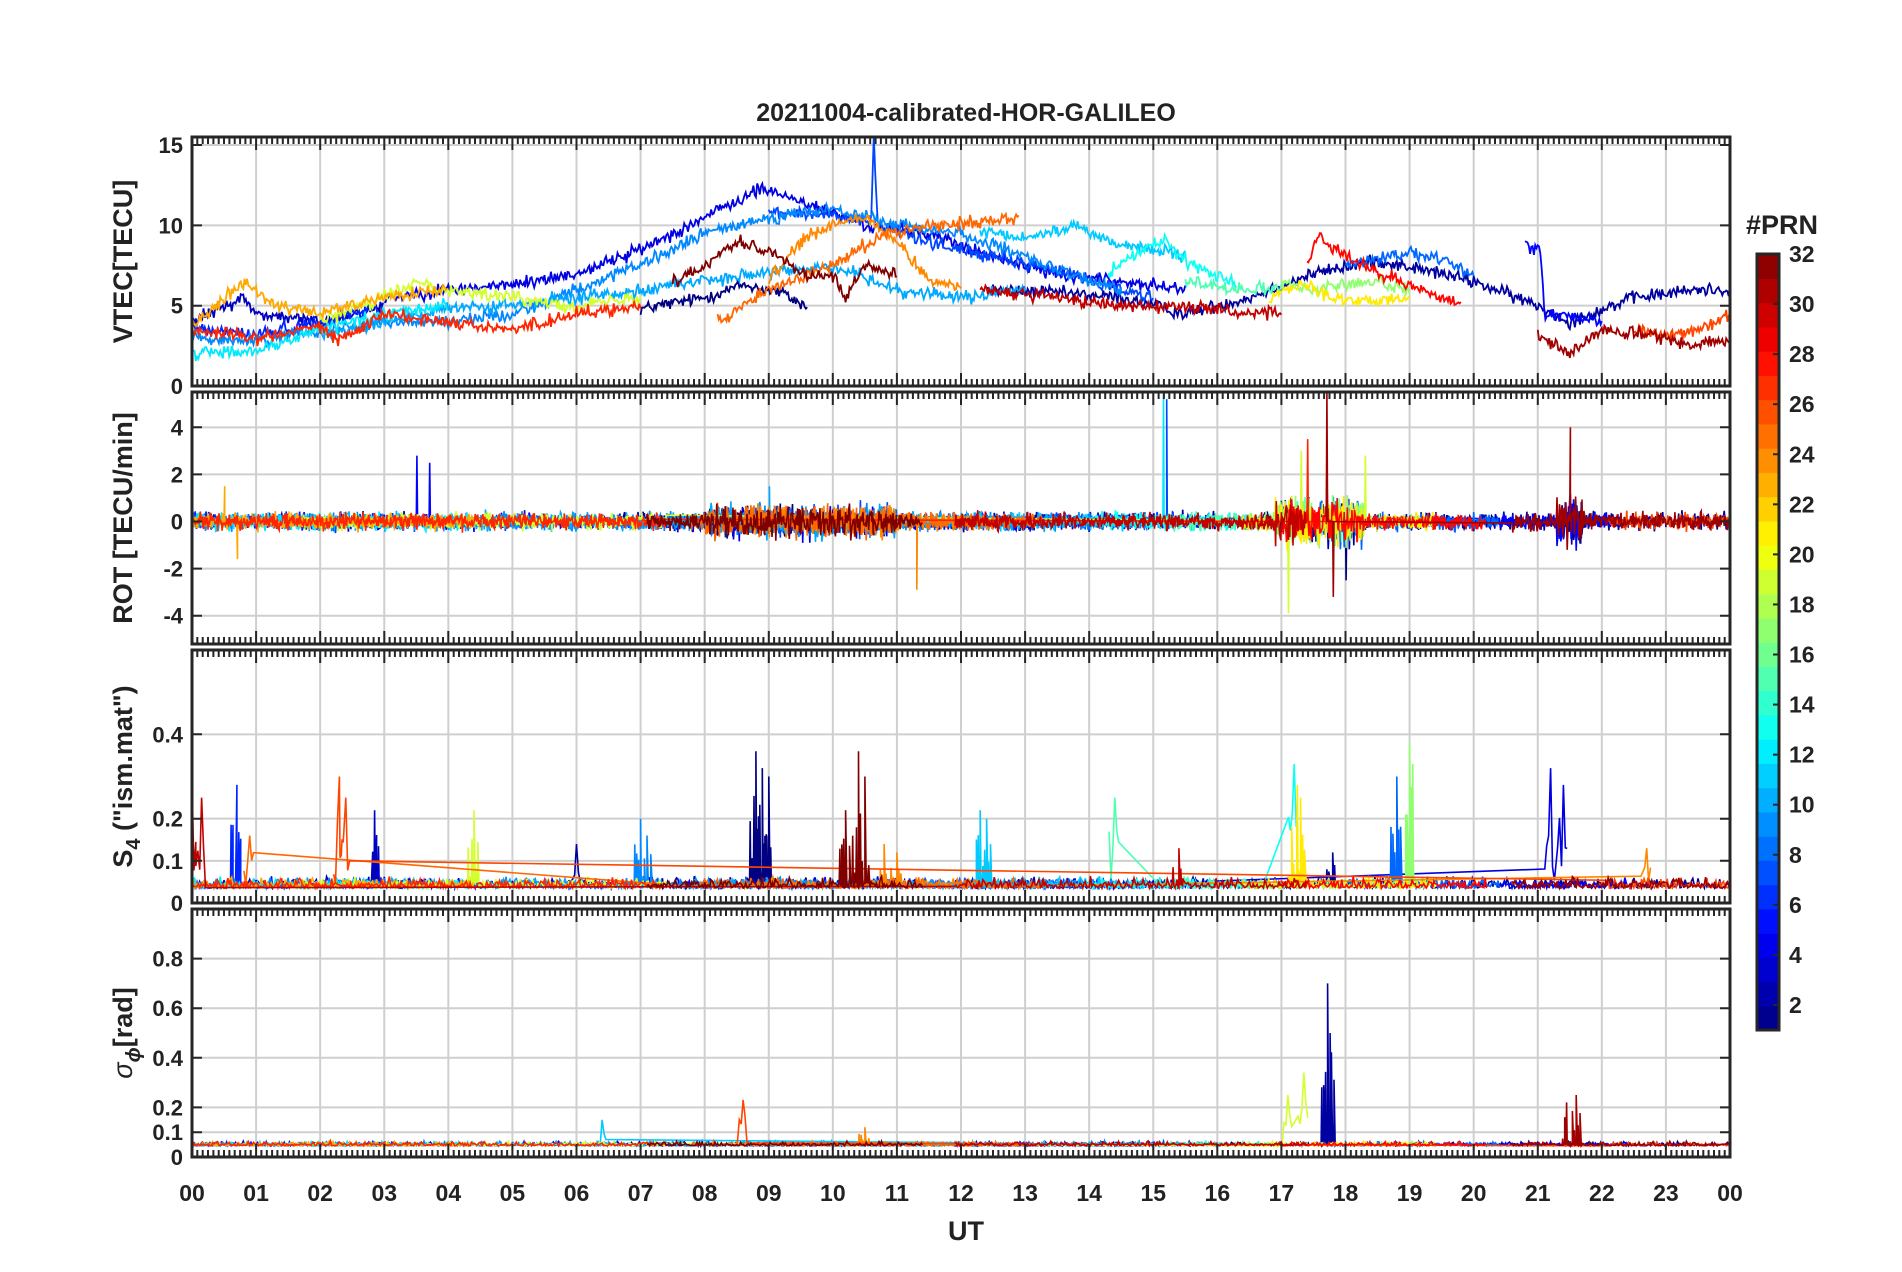 This screenshot has height=1272, width=1902. What do you see at coordinates (1563, 284) in the screenshot?
I see `series-prn-5-vtec` at bounding box center [1563, 284].